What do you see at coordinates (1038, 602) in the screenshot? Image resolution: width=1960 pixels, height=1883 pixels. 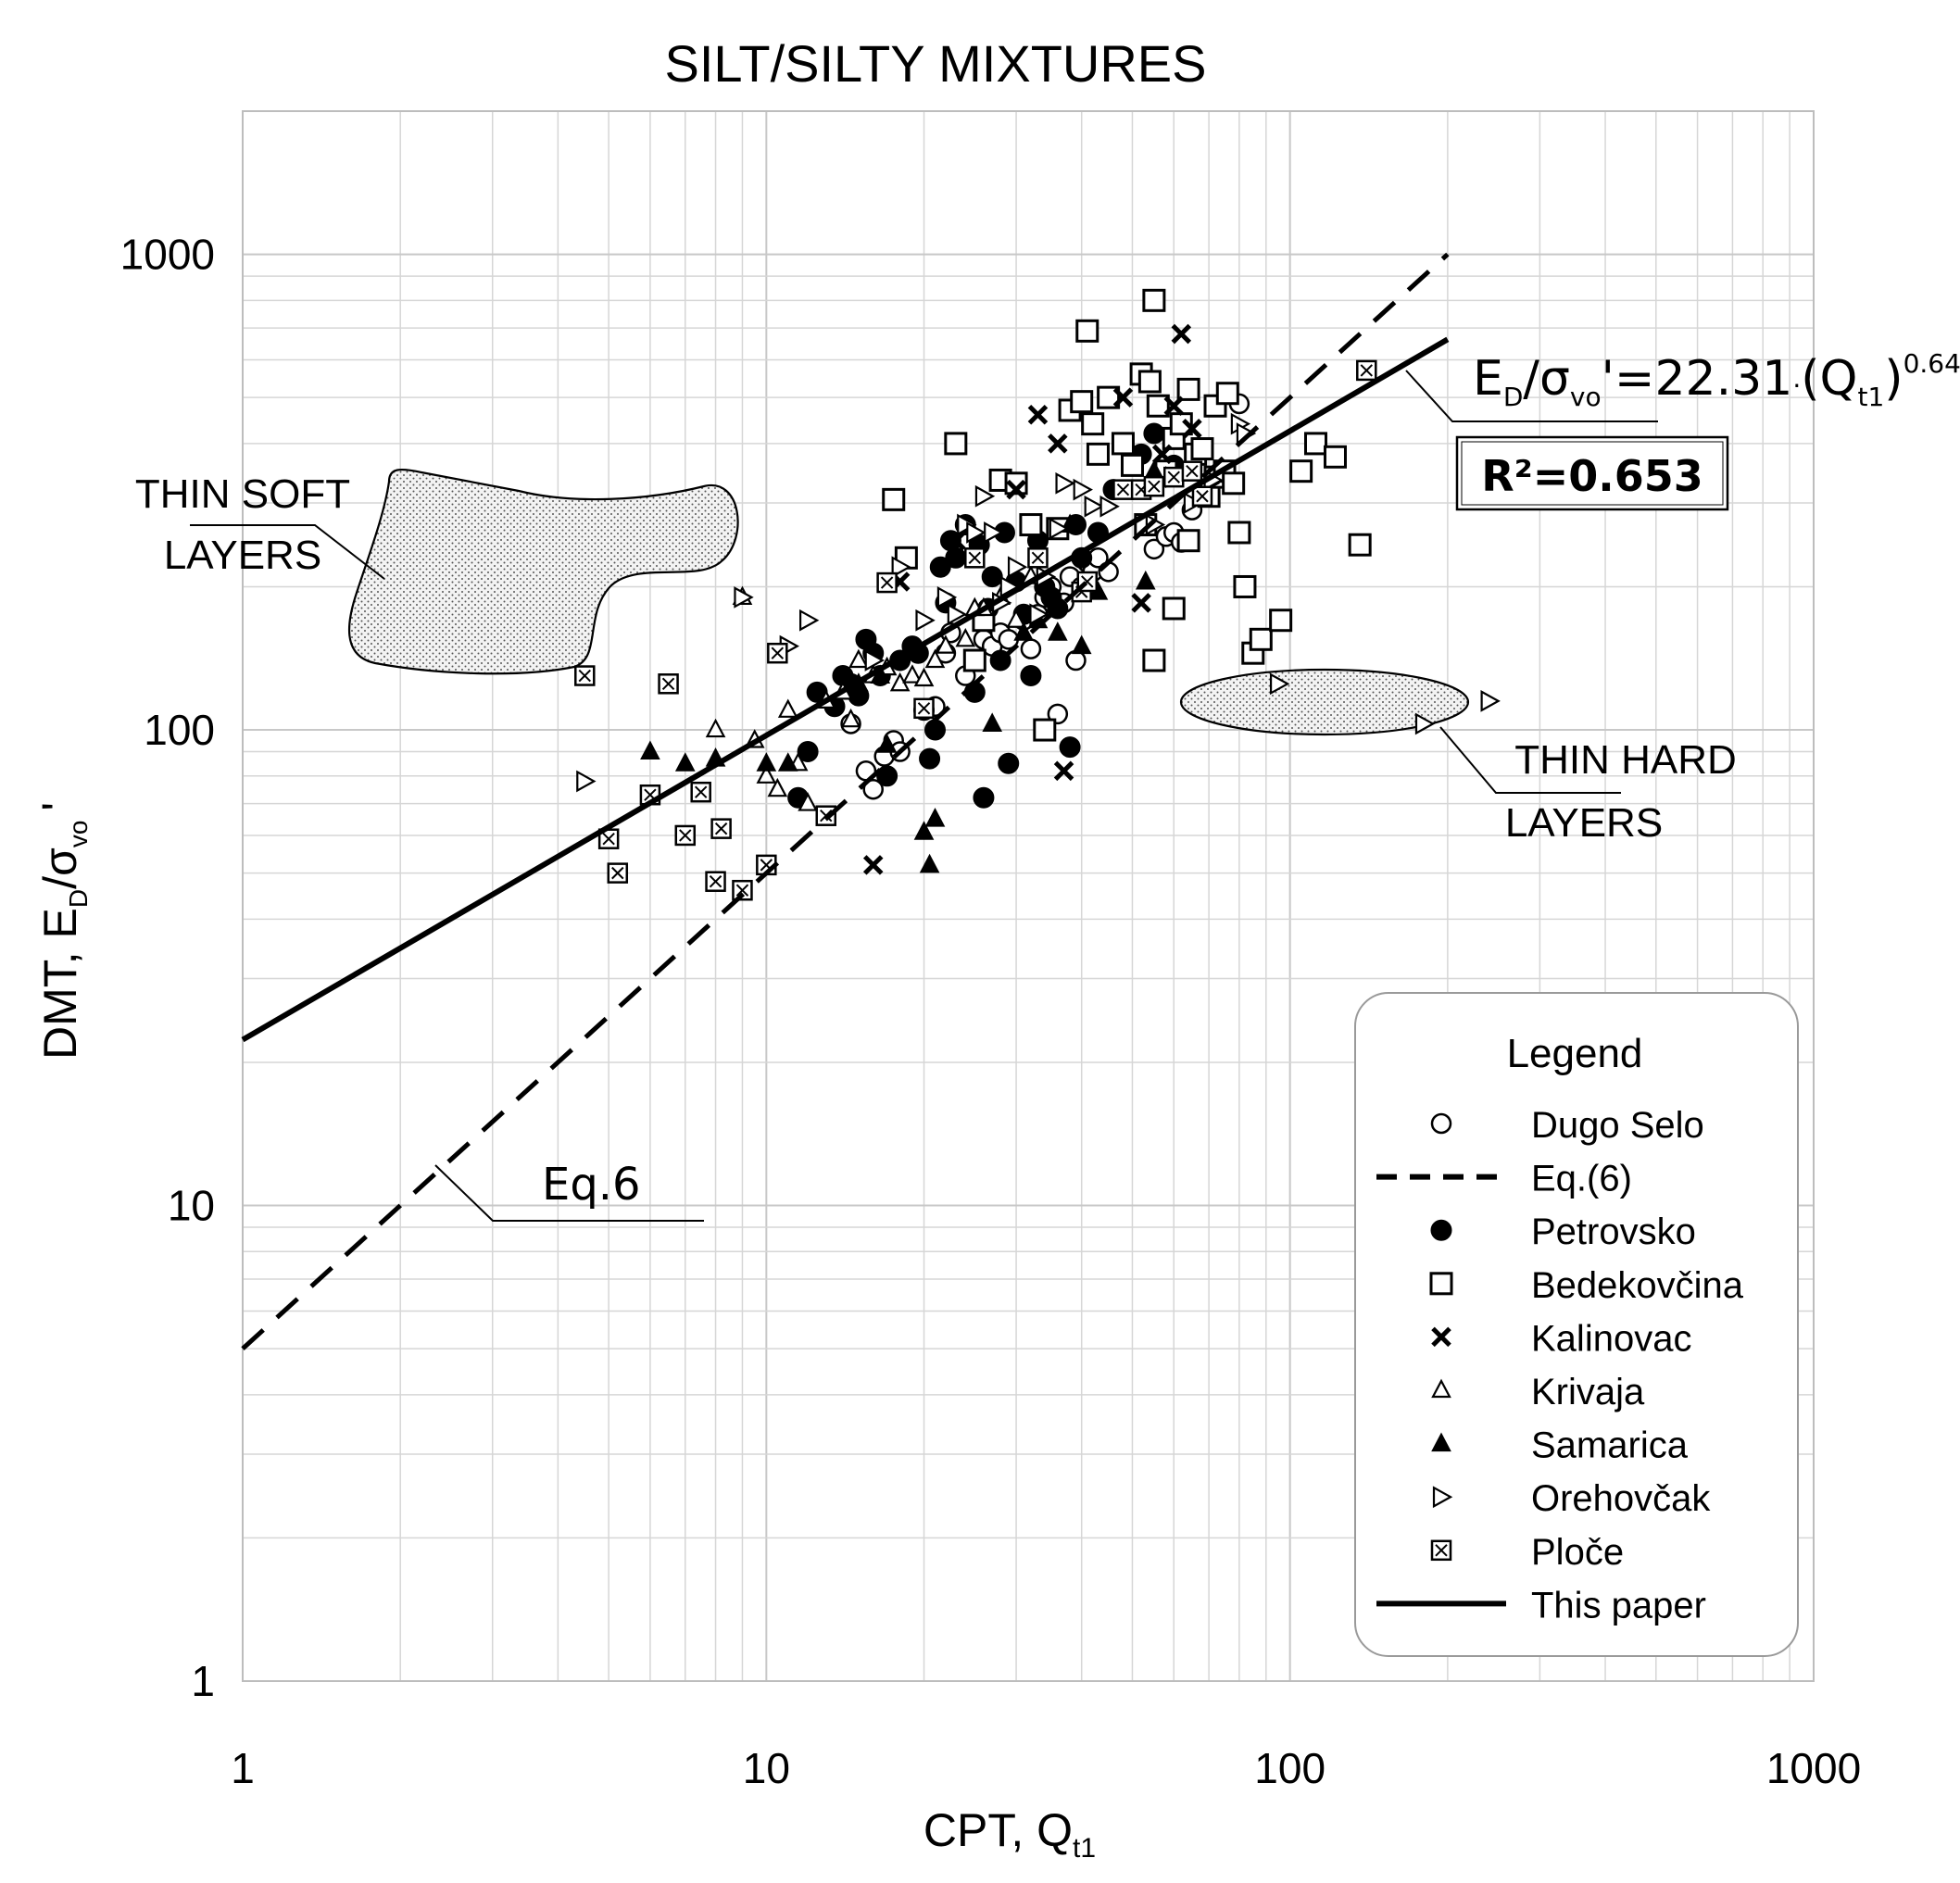 I see `series-orehov-ak` at bounding box center [1038, 602].